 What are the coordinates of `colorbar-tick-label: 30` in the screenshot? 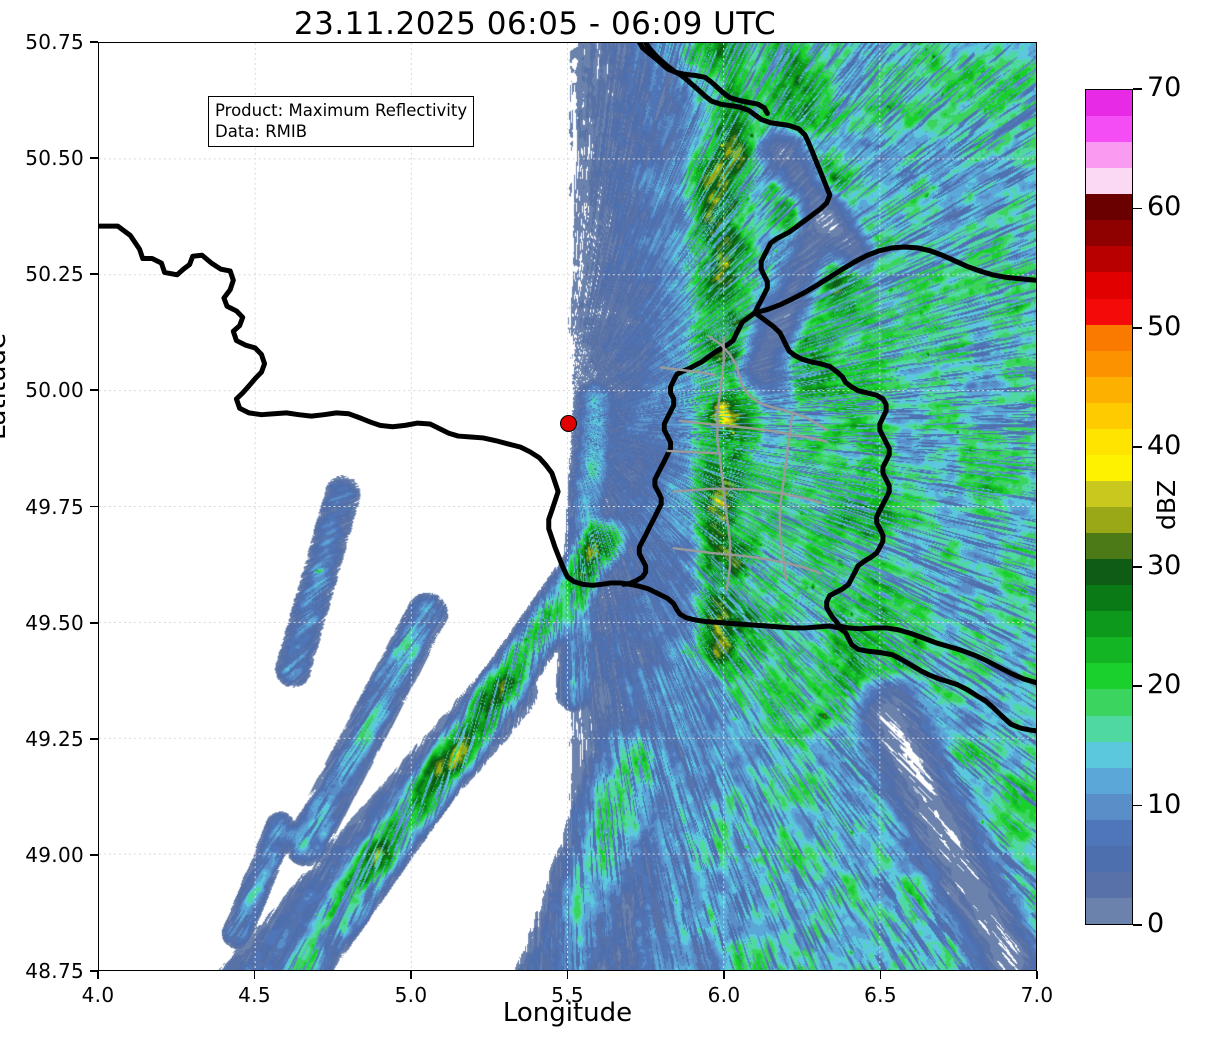 It's located at (1164, 565).